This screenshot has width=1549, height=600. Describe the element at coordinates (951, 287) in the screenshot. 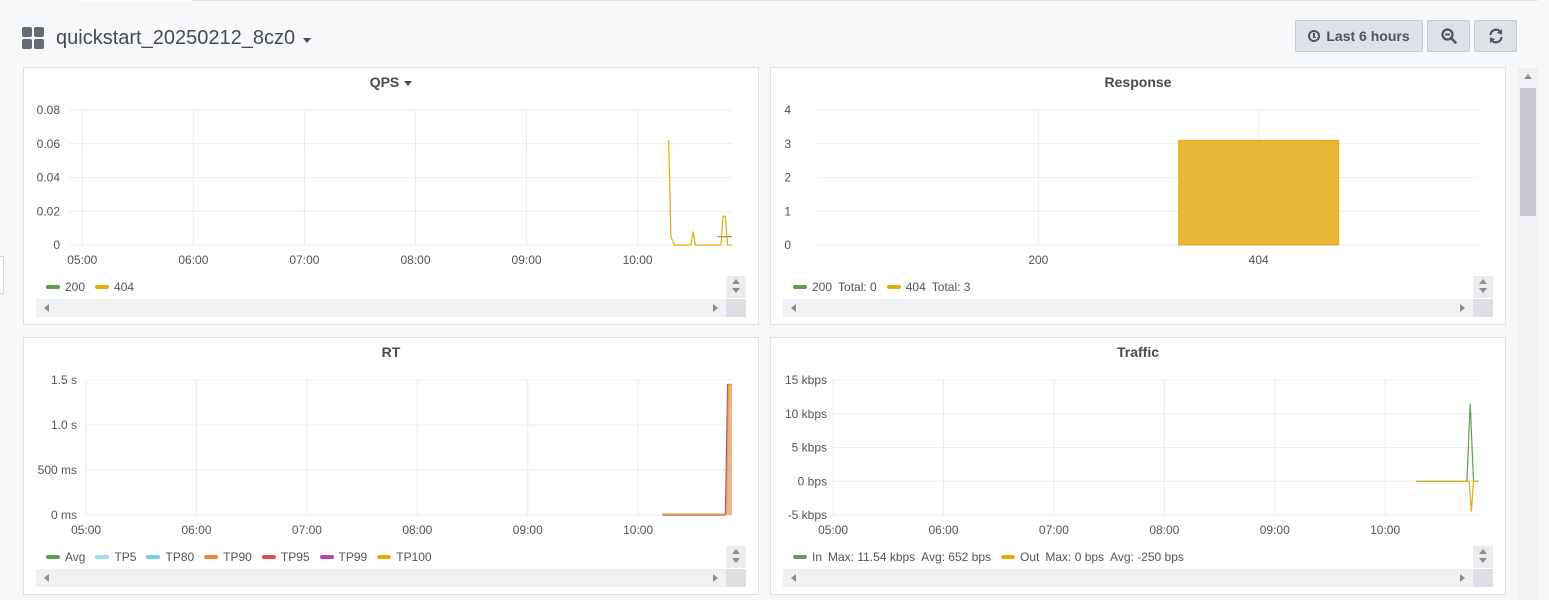

I see `legend-value: Total: 3` at that location.